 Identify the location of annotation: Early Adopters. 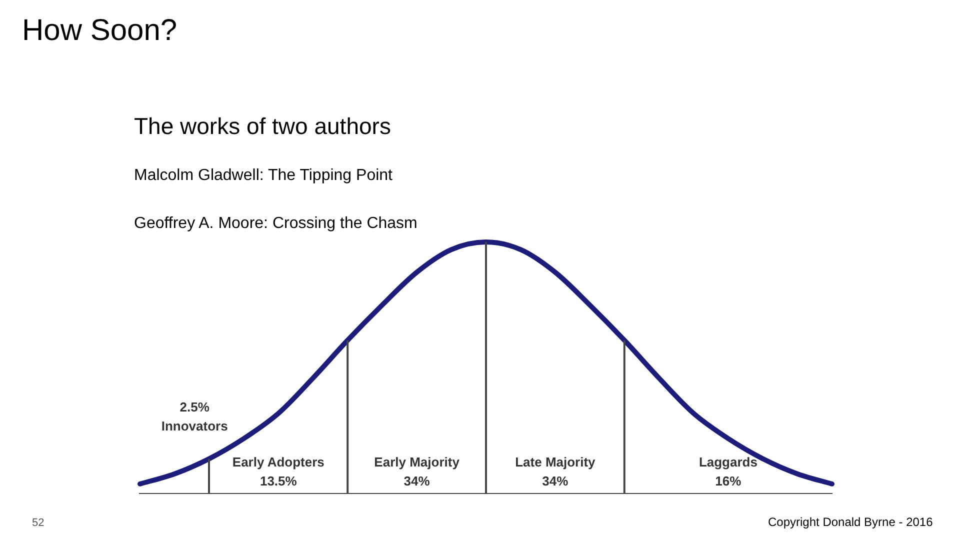
(278, 462).